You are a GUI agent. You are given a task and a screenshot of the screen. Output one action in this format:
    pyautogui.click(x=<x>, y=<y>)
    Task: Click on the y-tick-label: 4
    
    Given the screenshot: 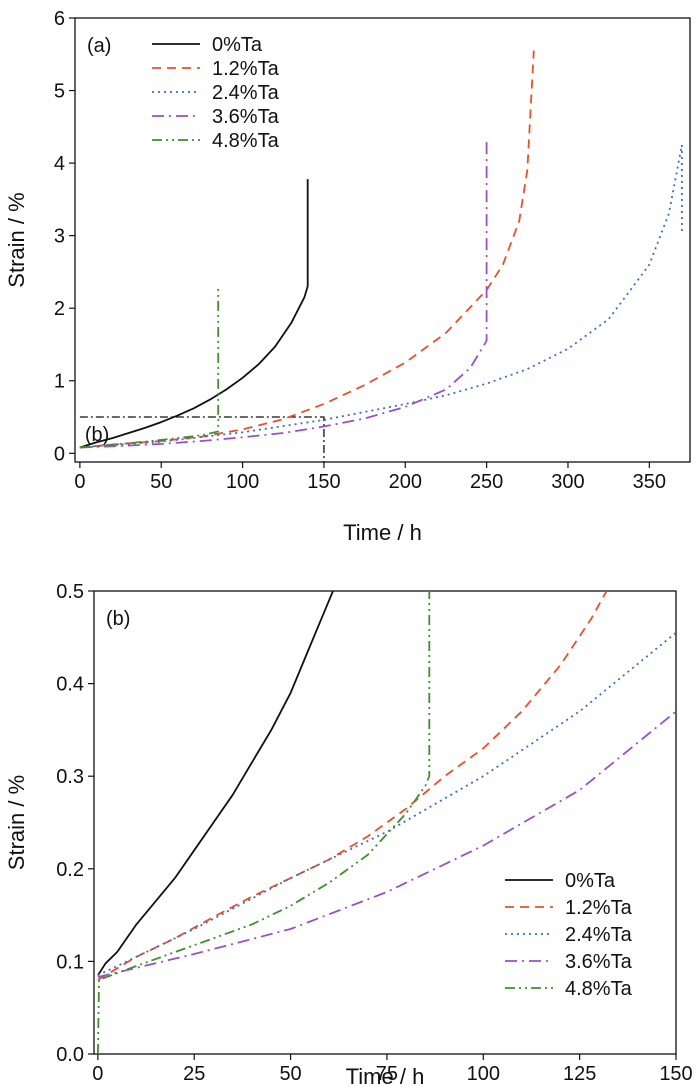 What is the action you would take?
    pyautogui.click(x=59, y=164)
    